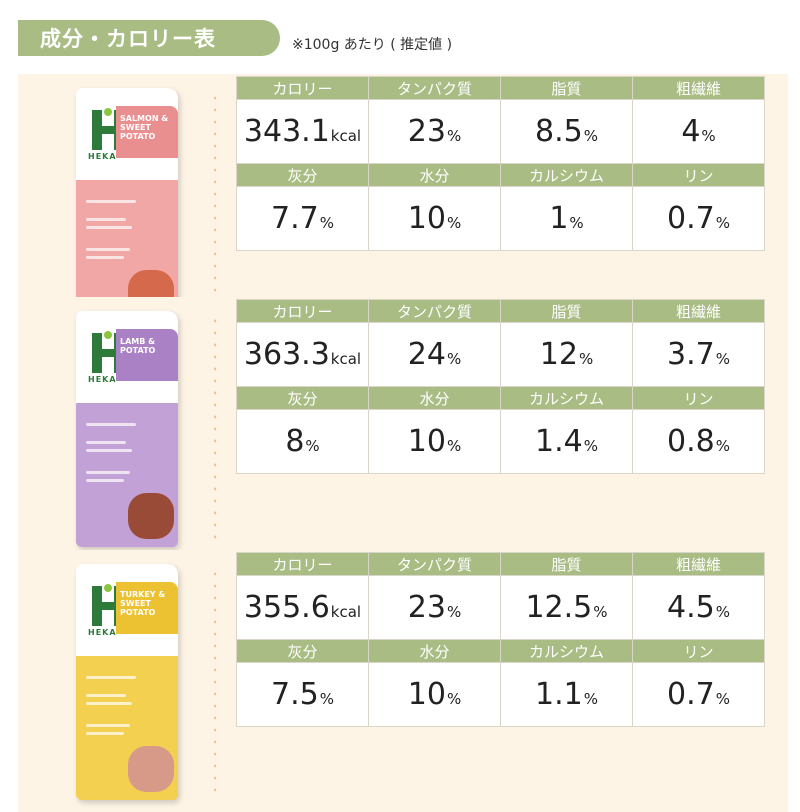 The width and height of the screenshot is (800, 812). I want to click on nutrient-cell: 8.5%, so click(566, 131).